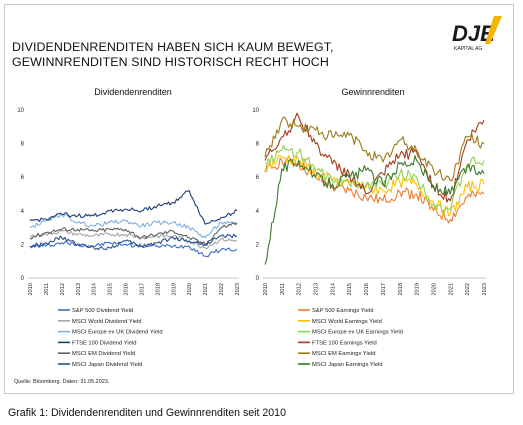  What do you see at coordinates (62, 382) in the screenshot?
I see `source-note: Quelle: Bloomberg. Daten: 31.05.2023.` at bounding box center [62, 382].